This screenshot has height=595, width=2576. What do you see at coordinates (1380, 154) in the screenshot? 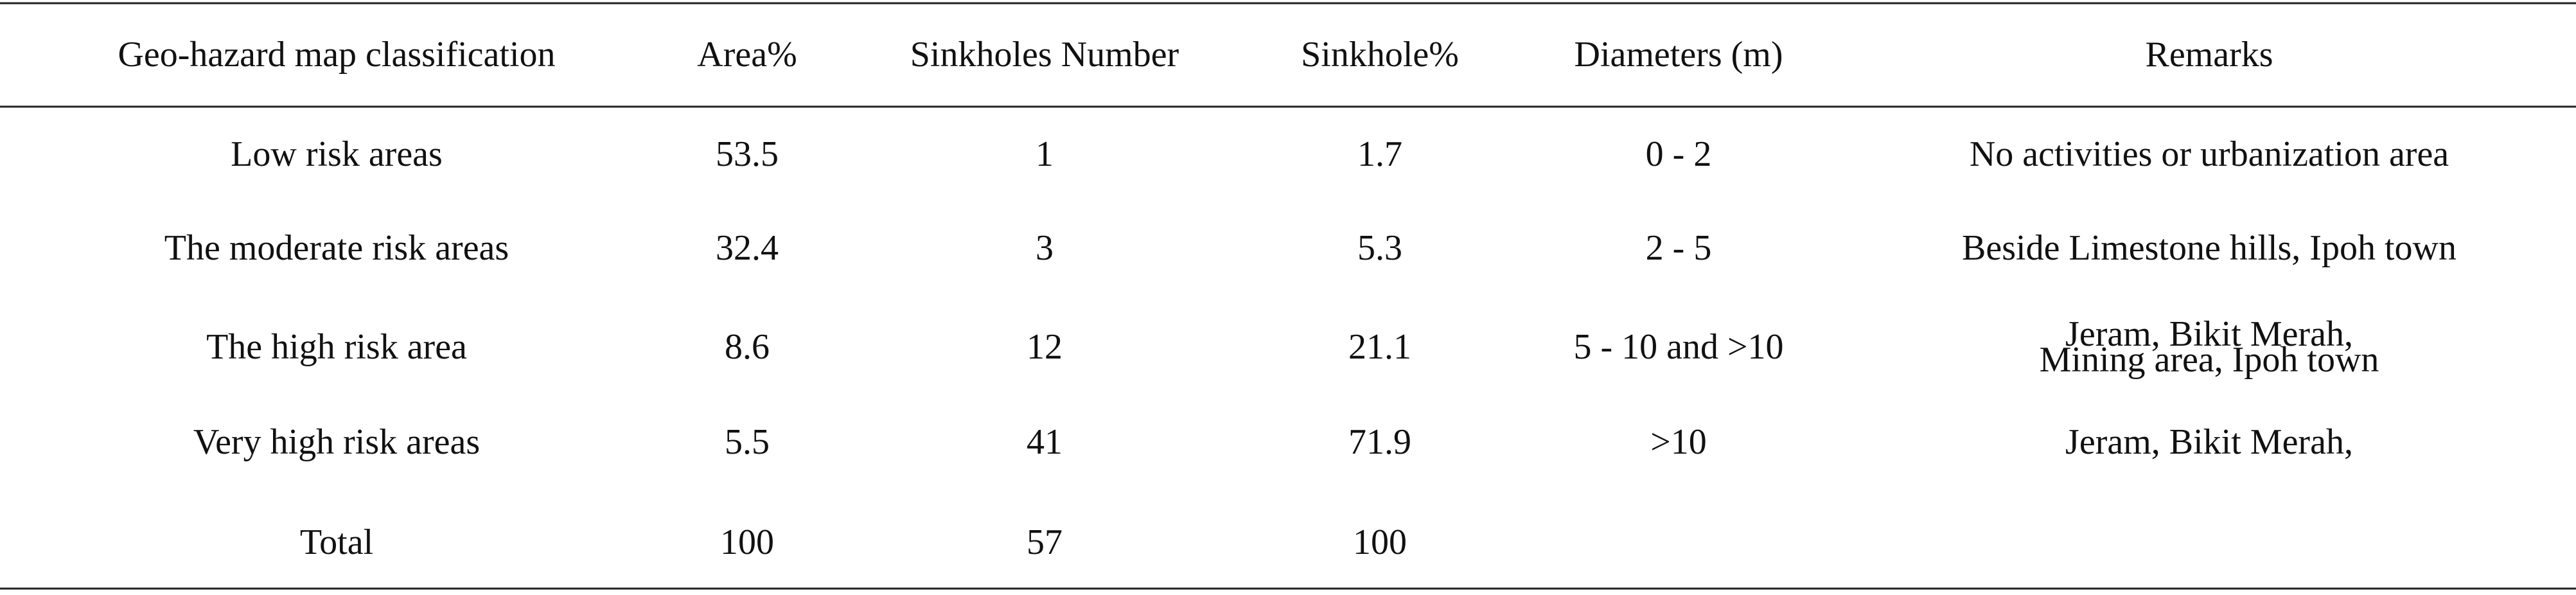
I see `table-cell: 1.7` at bounding box center [1380, 154].